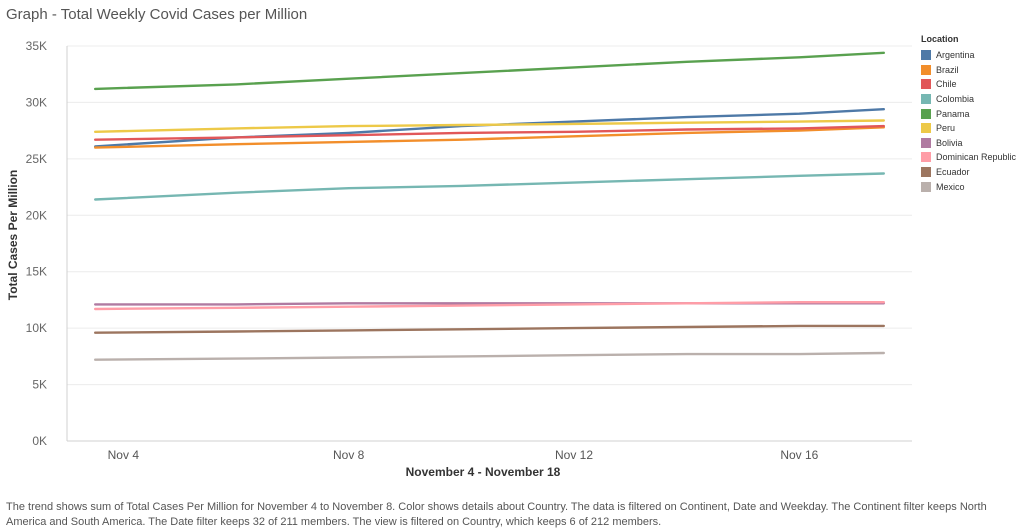  Describe the element at coordinates (39, 441) in the screenshot. I see `y-tick-label: 0K` at that location.